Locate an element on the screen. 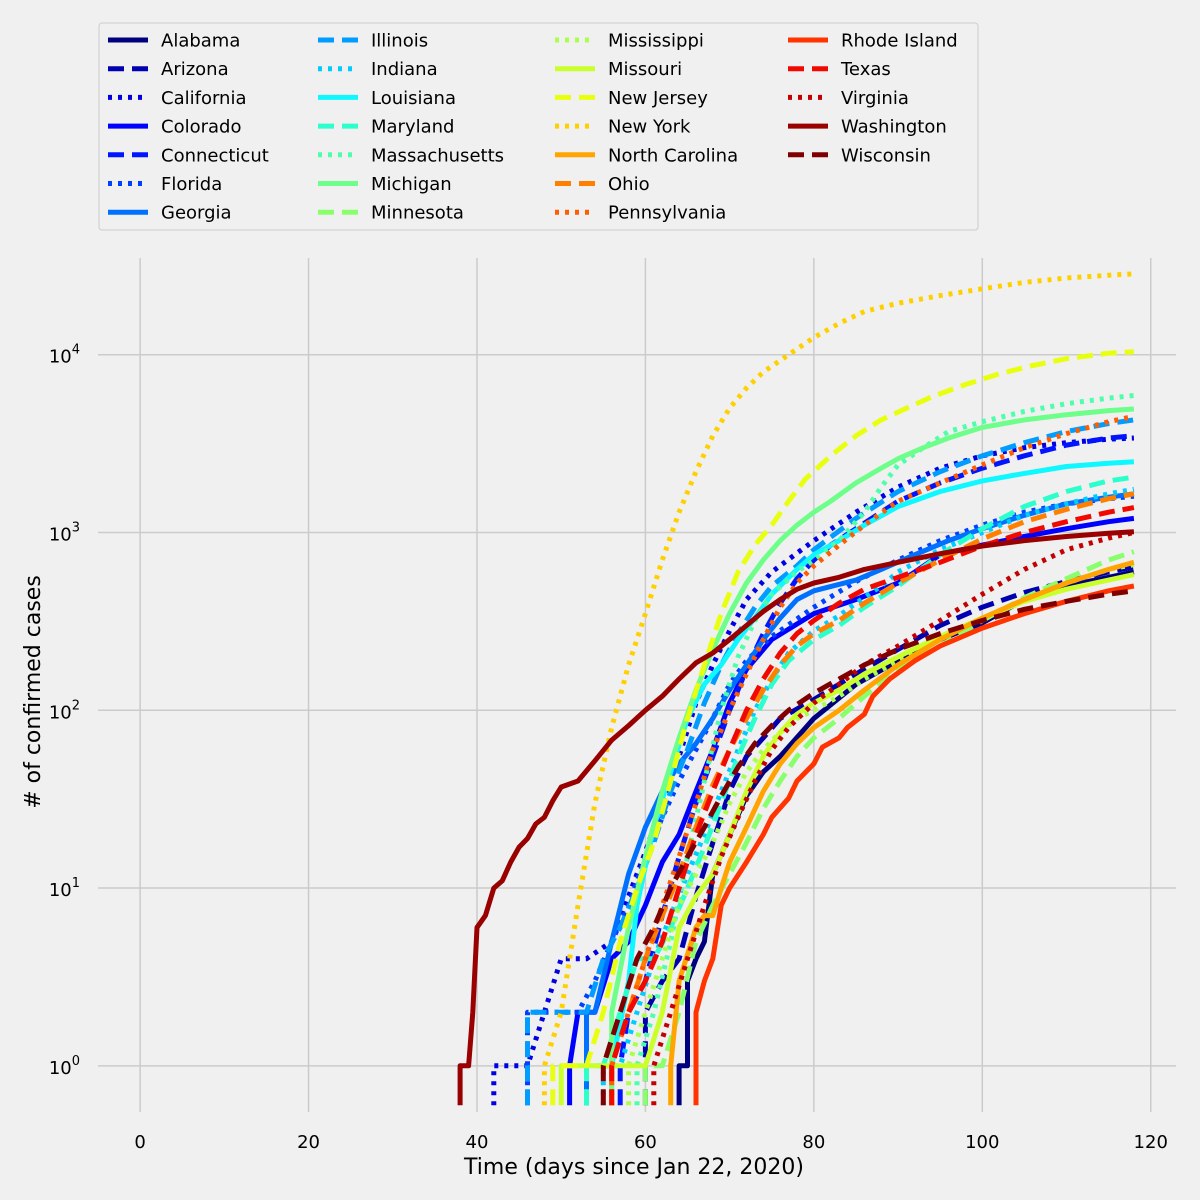 The width and height of the screenshot is (1200, 1200). legend-label: Illinois is located at coordinates (399, 41).